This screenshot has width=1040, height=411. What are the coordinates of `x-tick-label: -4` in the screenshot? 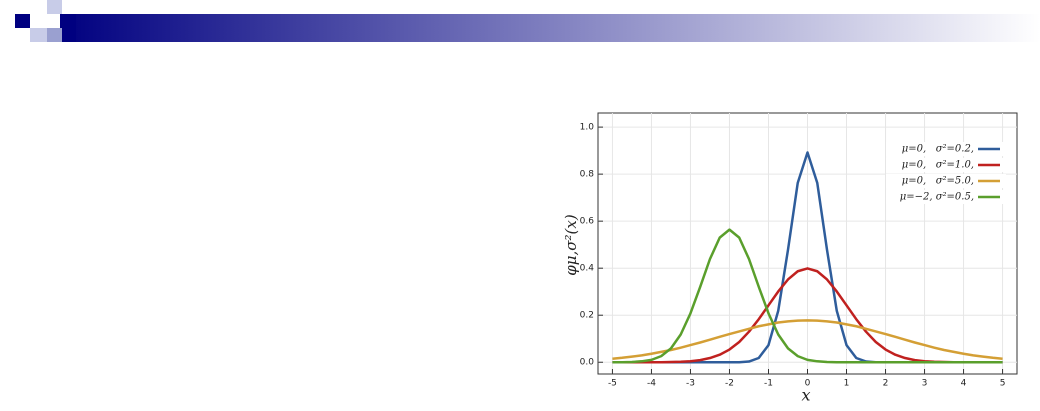 It's located at (651, 384).